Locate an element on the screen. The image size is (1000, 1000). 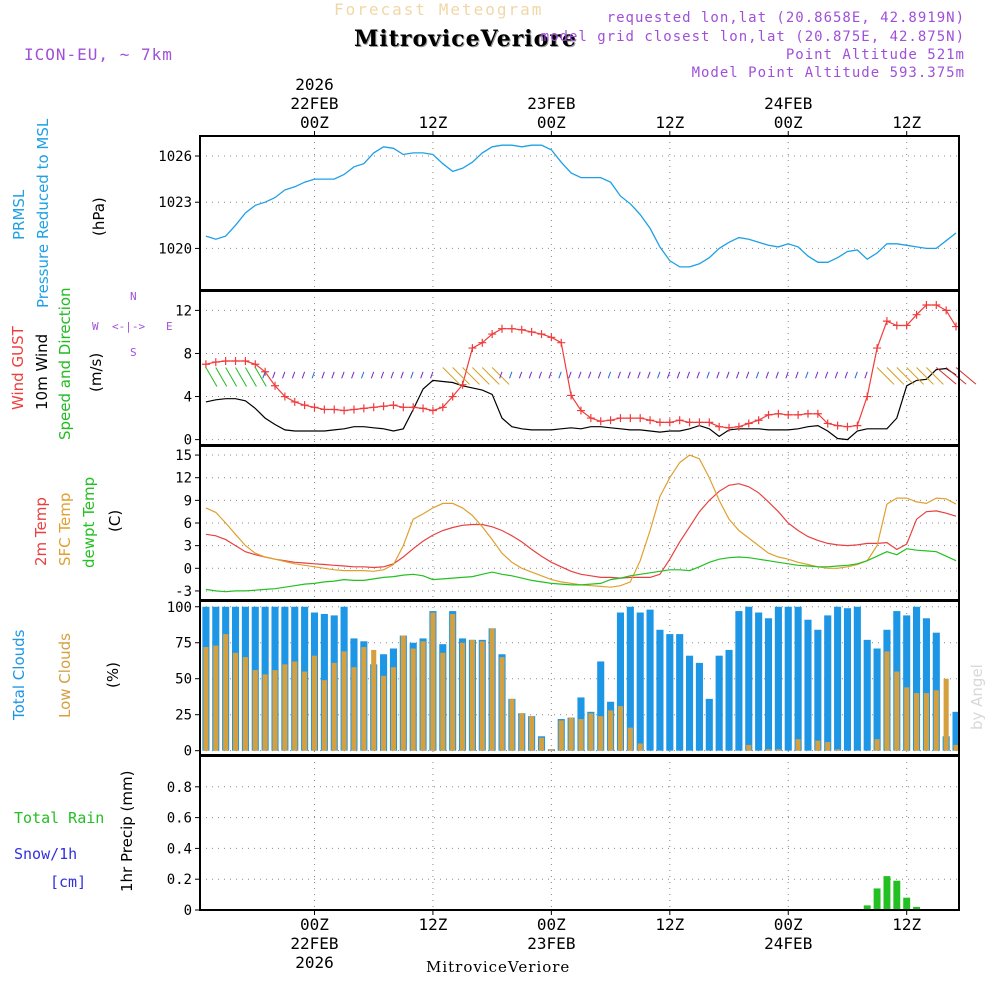
top-time-label: 2026 is located at coordinates (314, 84).